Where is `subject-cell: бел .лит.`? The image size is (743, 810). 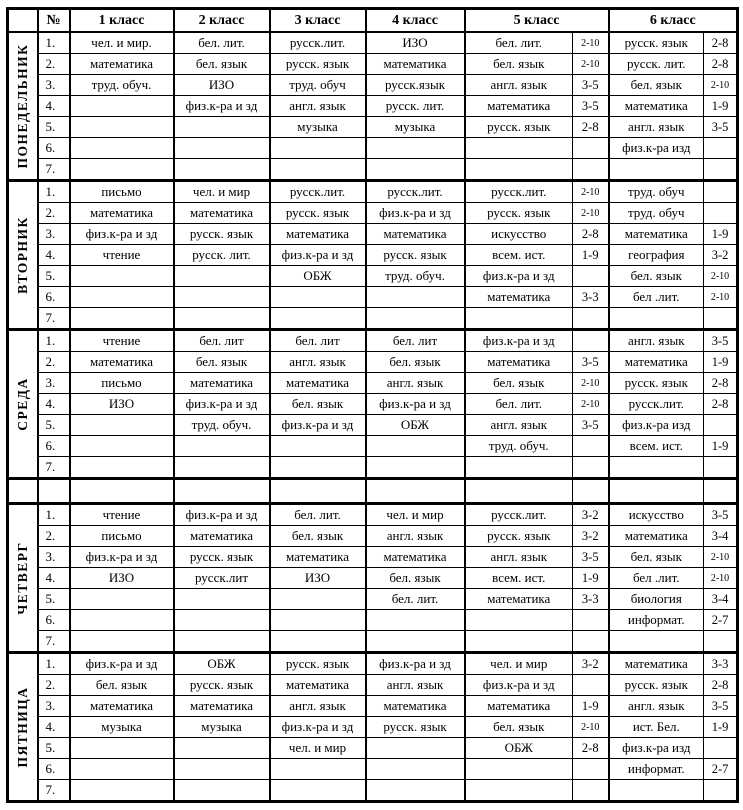
subject-cell: бел .лит. is located at coordinates (656, 297).